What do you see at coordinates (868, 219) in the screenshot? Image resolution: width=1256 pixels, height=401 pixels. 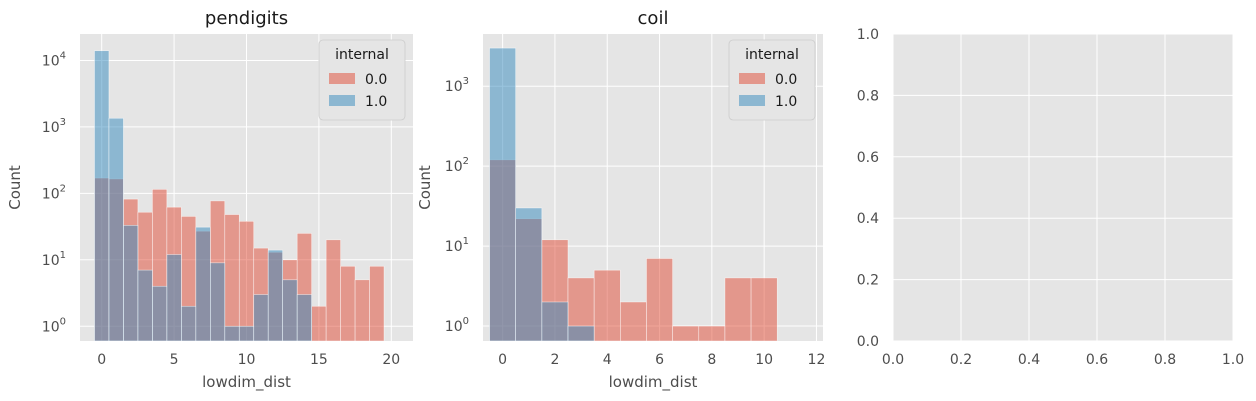 I see `y-tick-label: 0.4` at bounding box center [868, 219].